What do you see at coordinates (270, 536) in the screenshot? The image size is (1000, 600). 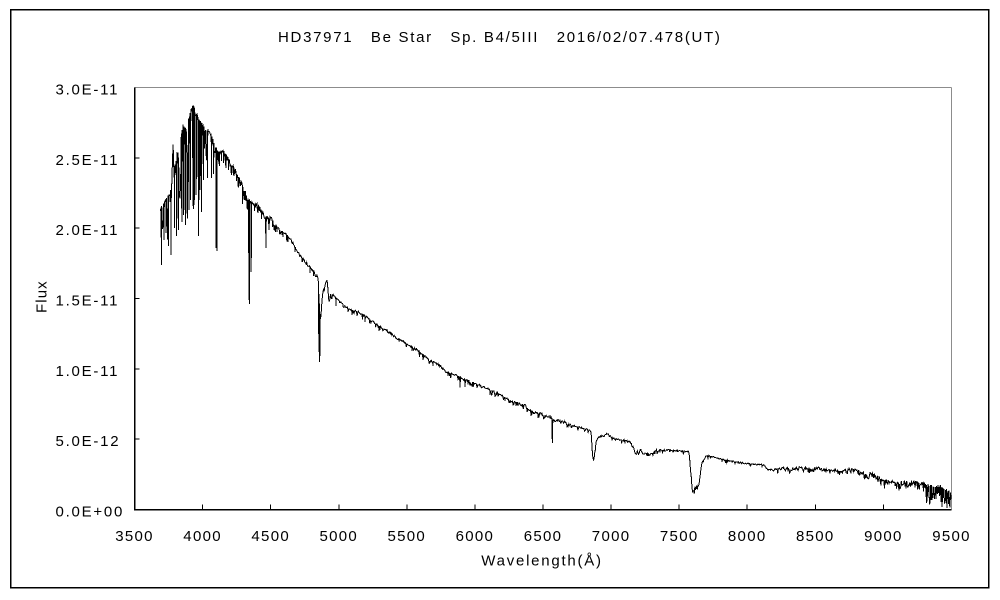 I see `svg-text: 4500` at bounding box center [270, 536].